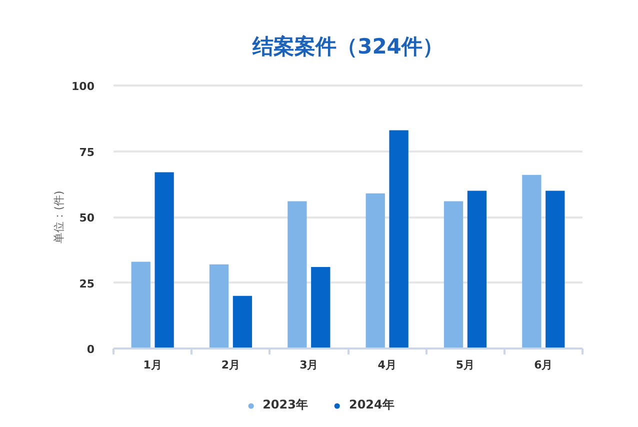  What do you see at coordinates (152, 365) in the screenshot?
I see `x-tick-label: 1月` at bounding box center [152, 365].